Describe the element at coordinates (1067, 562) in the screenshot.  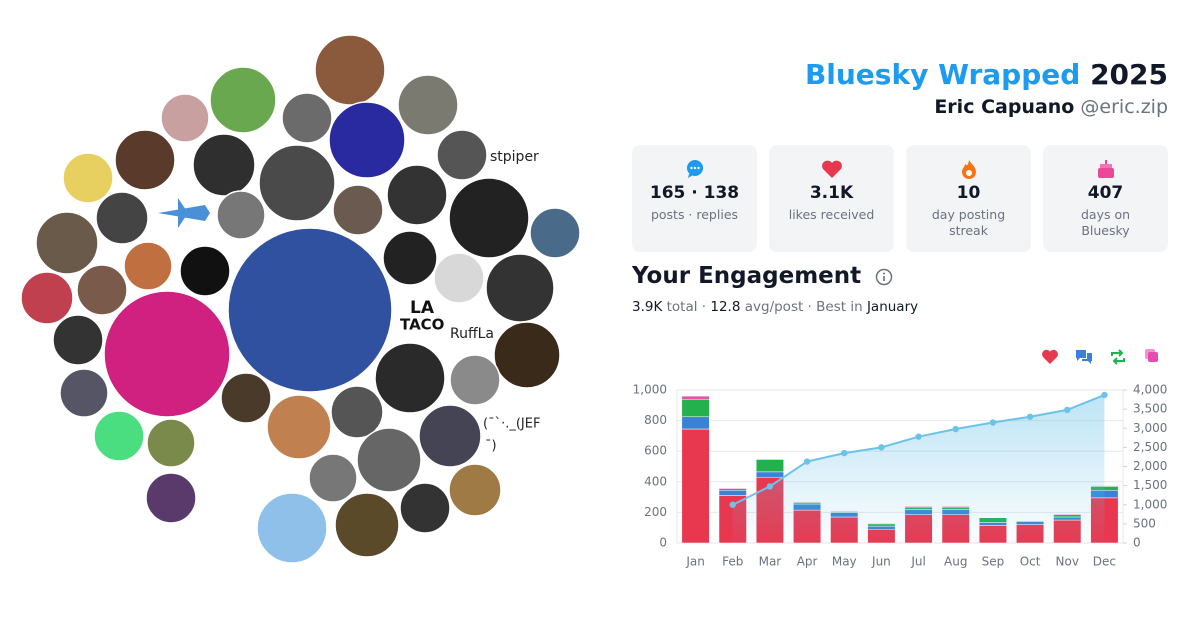
I see `x-tick-label: Nov` at that location.